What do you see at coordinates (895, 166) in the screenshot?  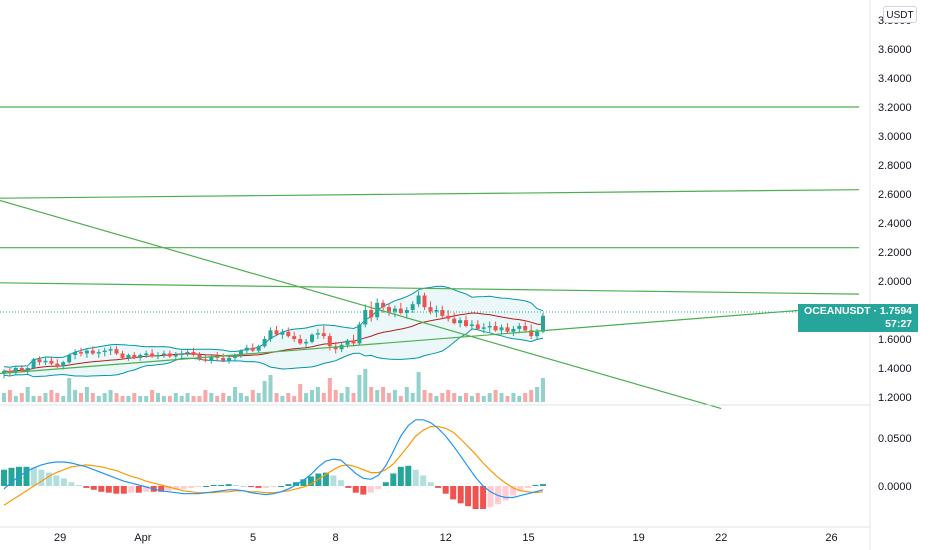 I see `price-tick-label: 2.8000` at bounding box center [895, 166].